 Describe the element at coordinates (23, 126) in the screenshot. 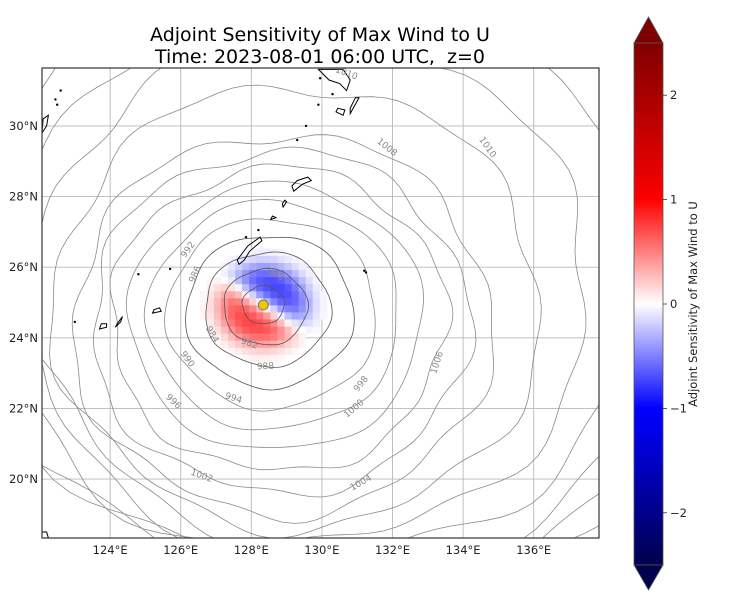

I see `y-tick-label: 30°N` at that location.